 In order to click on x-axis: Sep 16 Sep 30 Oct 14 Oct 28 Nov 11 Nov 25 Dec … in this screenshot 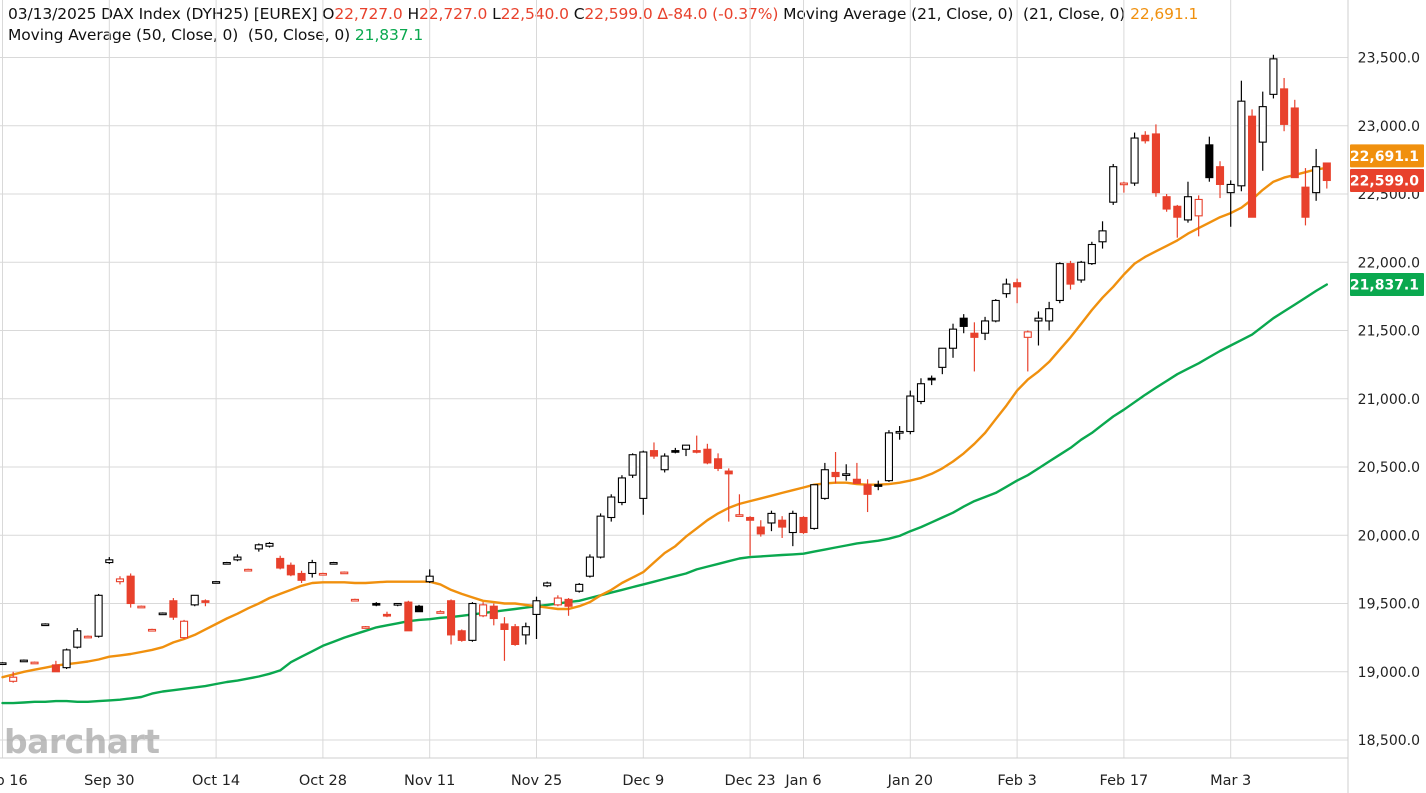, I will do `click(625, 781)`.